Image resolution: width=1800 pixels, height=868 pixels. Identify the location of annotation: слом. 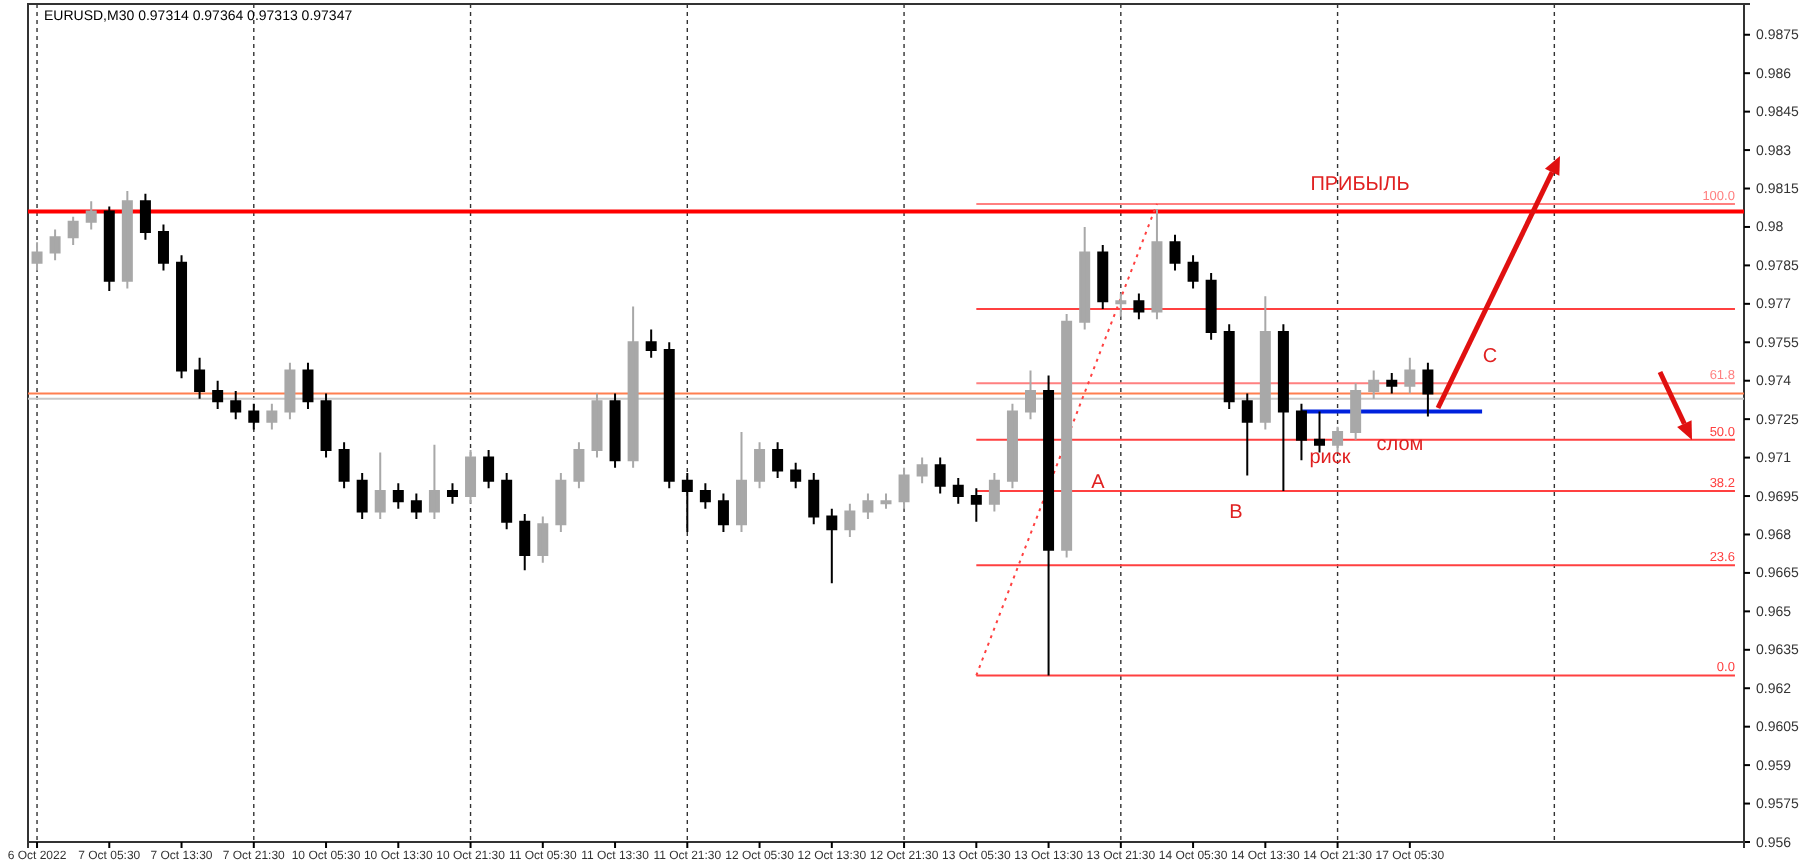
(1400, 445).